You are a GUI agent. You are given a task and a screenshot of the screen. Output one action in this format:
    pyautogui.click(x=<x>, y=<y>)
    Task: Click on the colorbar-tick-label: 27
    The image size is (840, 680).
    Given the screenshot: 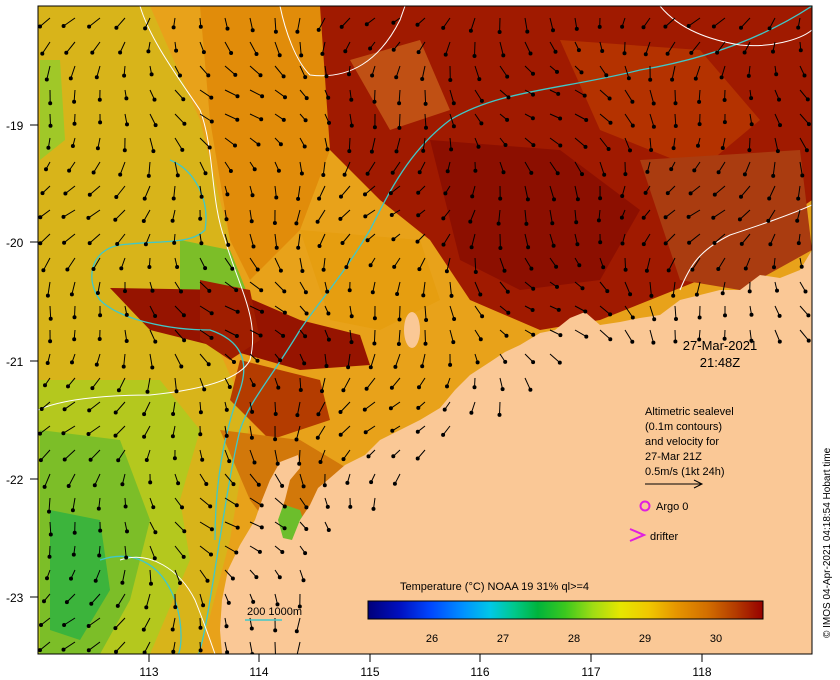 What is the action you would take?
    pyautogui.click(x=503, y=639)
    